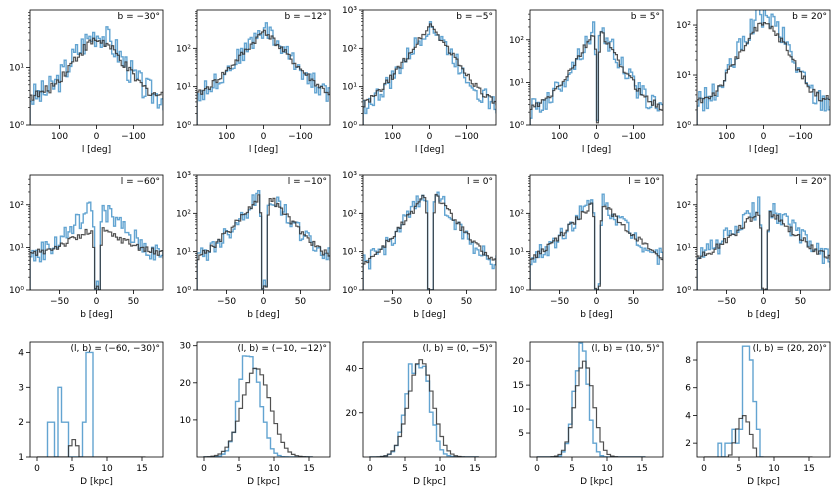 The image size is (831, 499). I want to click on x-axis-label: l [deg], so click(96, 150).